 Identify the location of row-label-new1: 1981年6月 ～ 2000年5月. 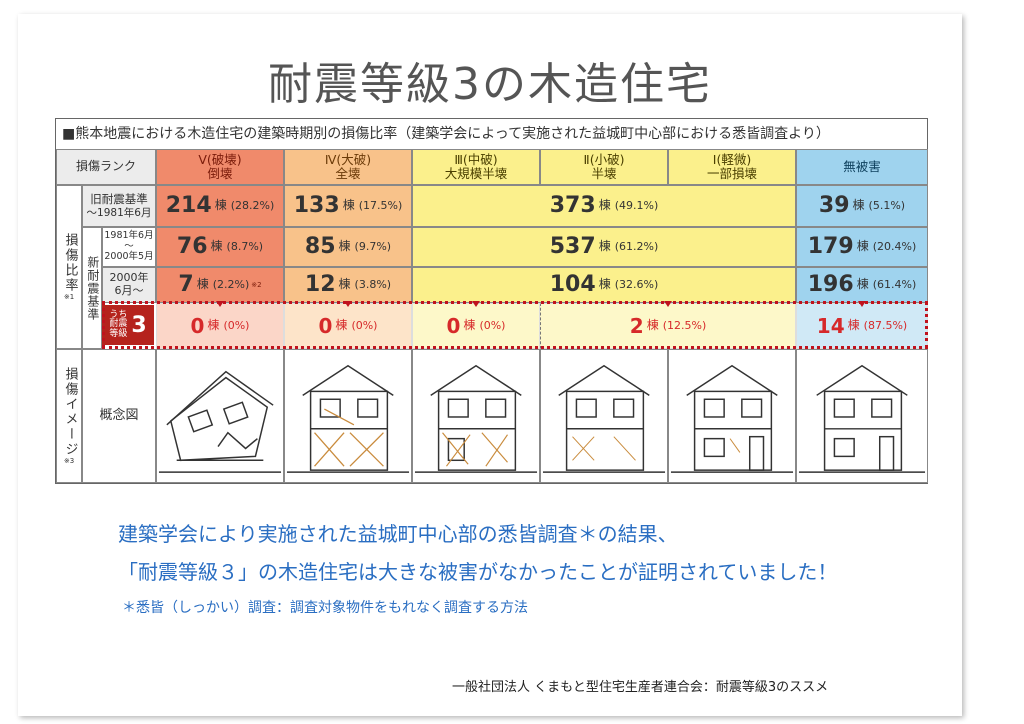
(129, 247).